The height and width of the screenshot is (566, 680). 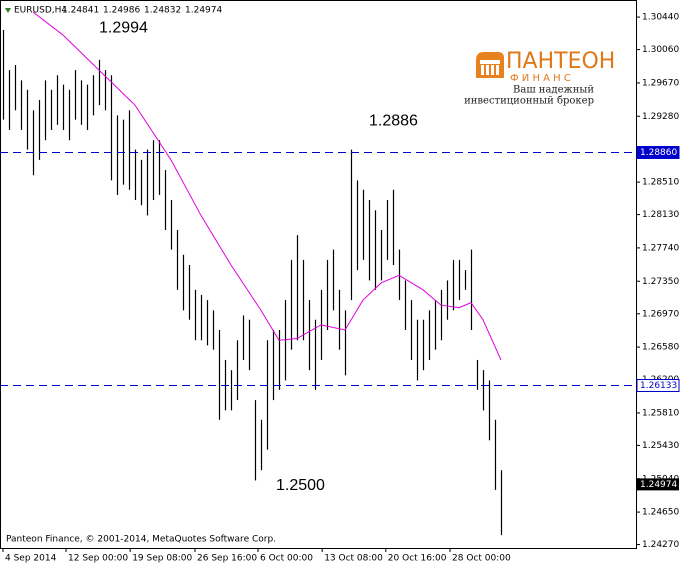 What do you see at coordinates (227, 559) in the screenshot?
I see `x-tick-label: 26 Sep 16:00` at bounding box center [227, 559].